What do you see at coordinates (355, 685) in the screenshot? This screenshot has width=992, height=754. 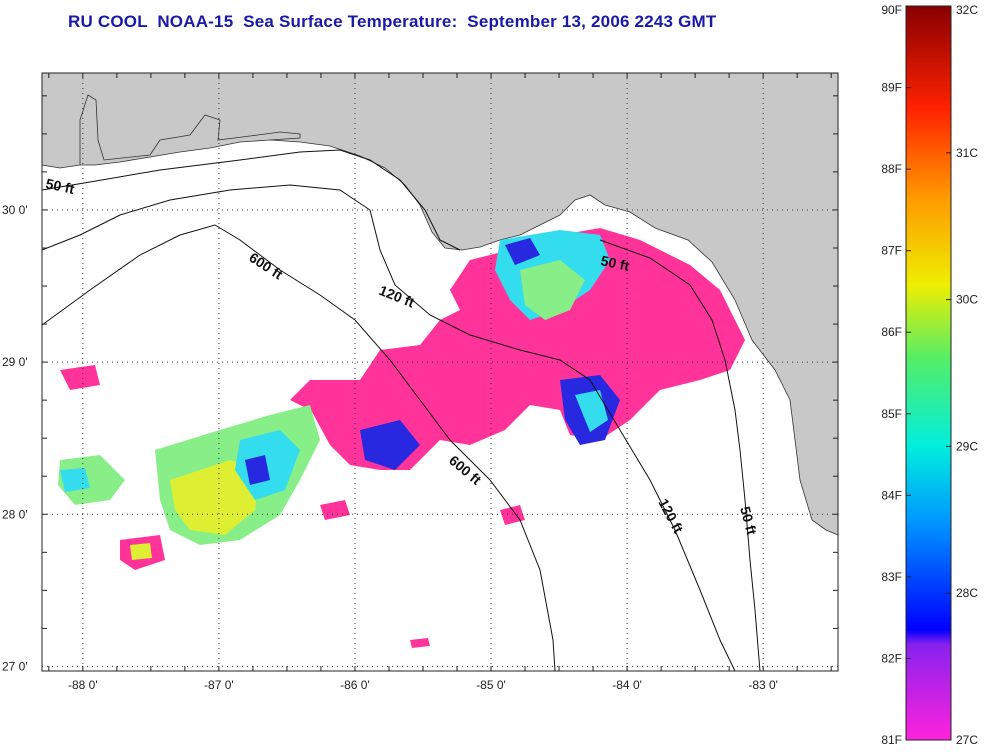 I see `lon-tick-label: -86 0'` at bounding box center [355, 685].